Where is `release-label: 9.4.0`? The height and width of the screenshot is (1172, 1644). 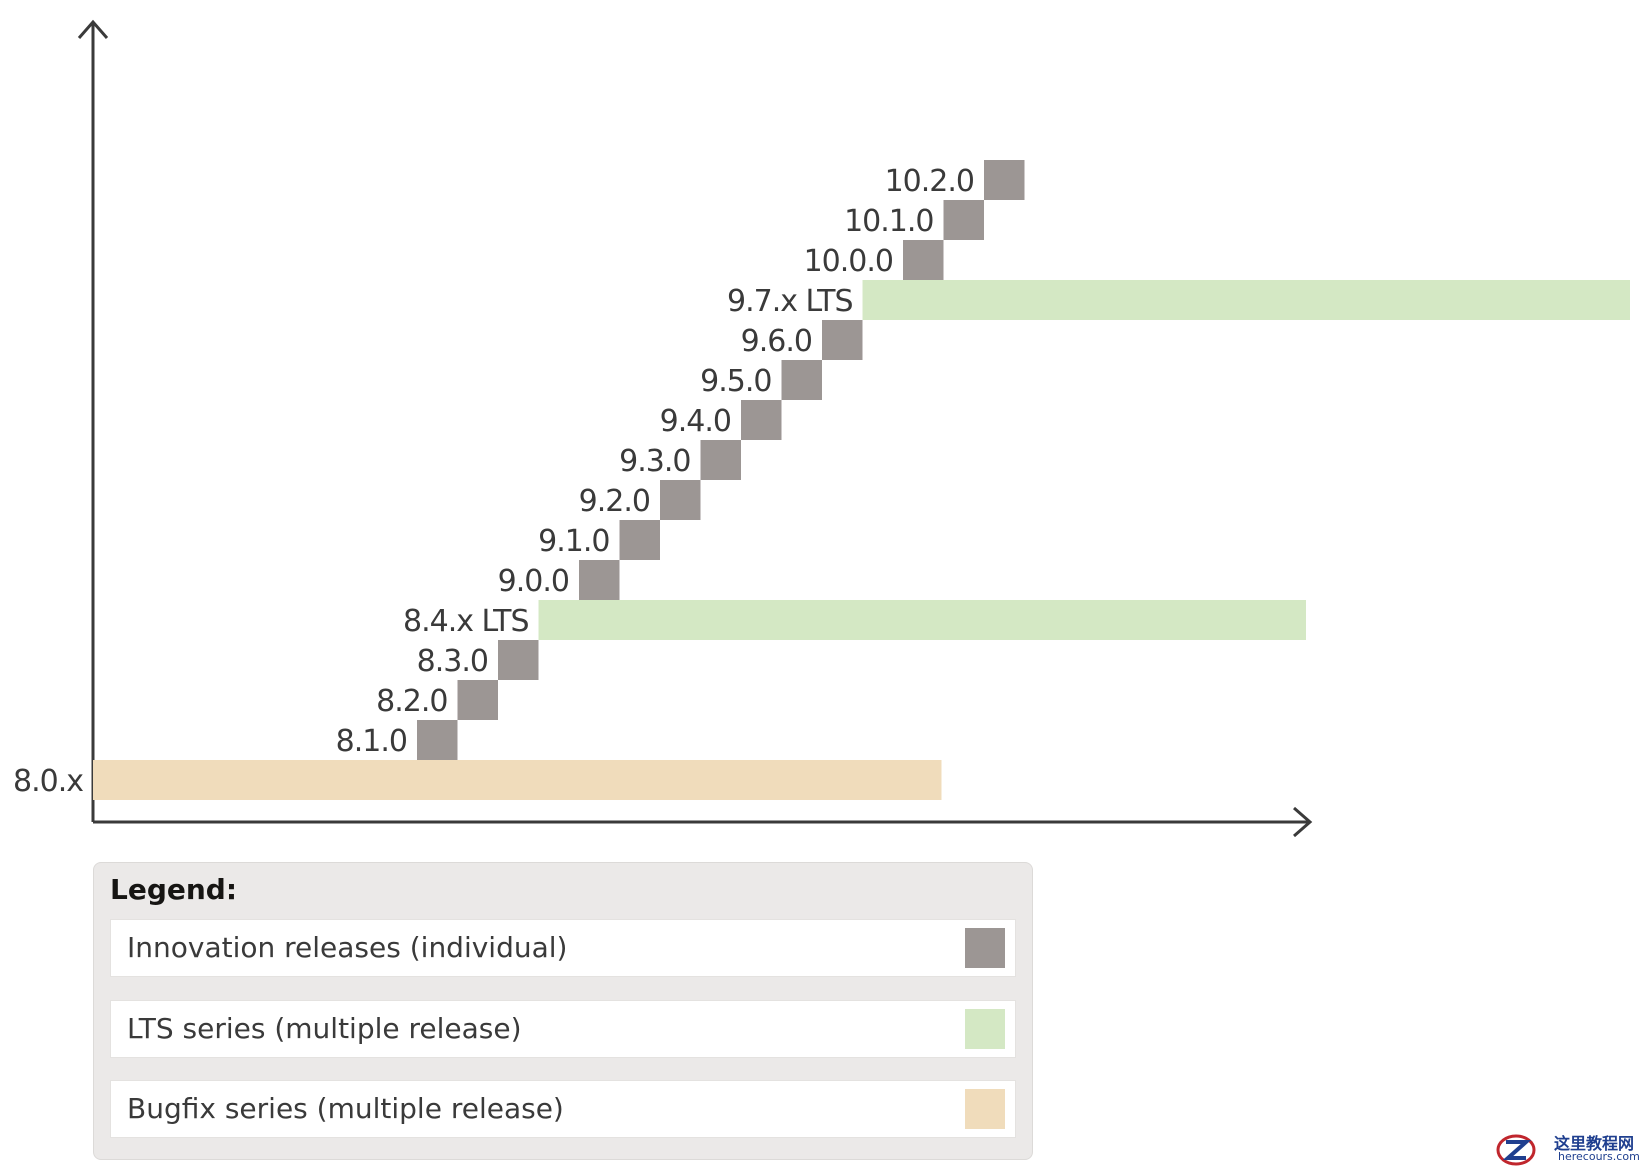 release-label: 9.4.0 is located at coordinates (695, 421).